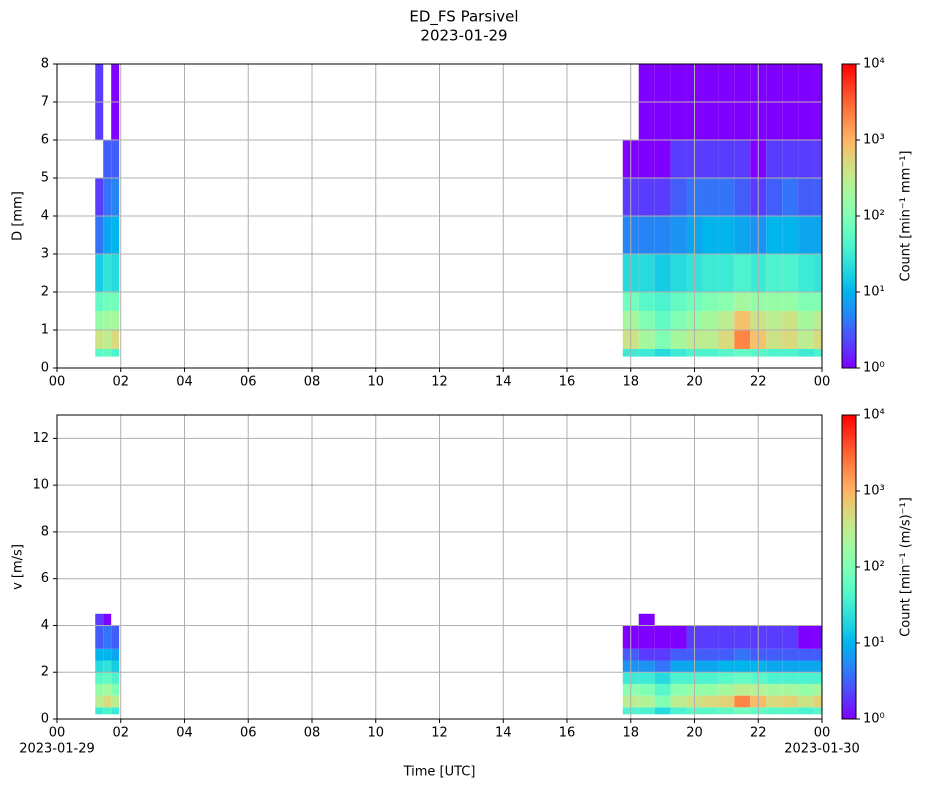 Image resolution: width=927 pixels, height=792 pixels. Describe the element at coordinates (874, 368) in the screenshot. I see `colorbar-tick-label: 10⁰` at that location.